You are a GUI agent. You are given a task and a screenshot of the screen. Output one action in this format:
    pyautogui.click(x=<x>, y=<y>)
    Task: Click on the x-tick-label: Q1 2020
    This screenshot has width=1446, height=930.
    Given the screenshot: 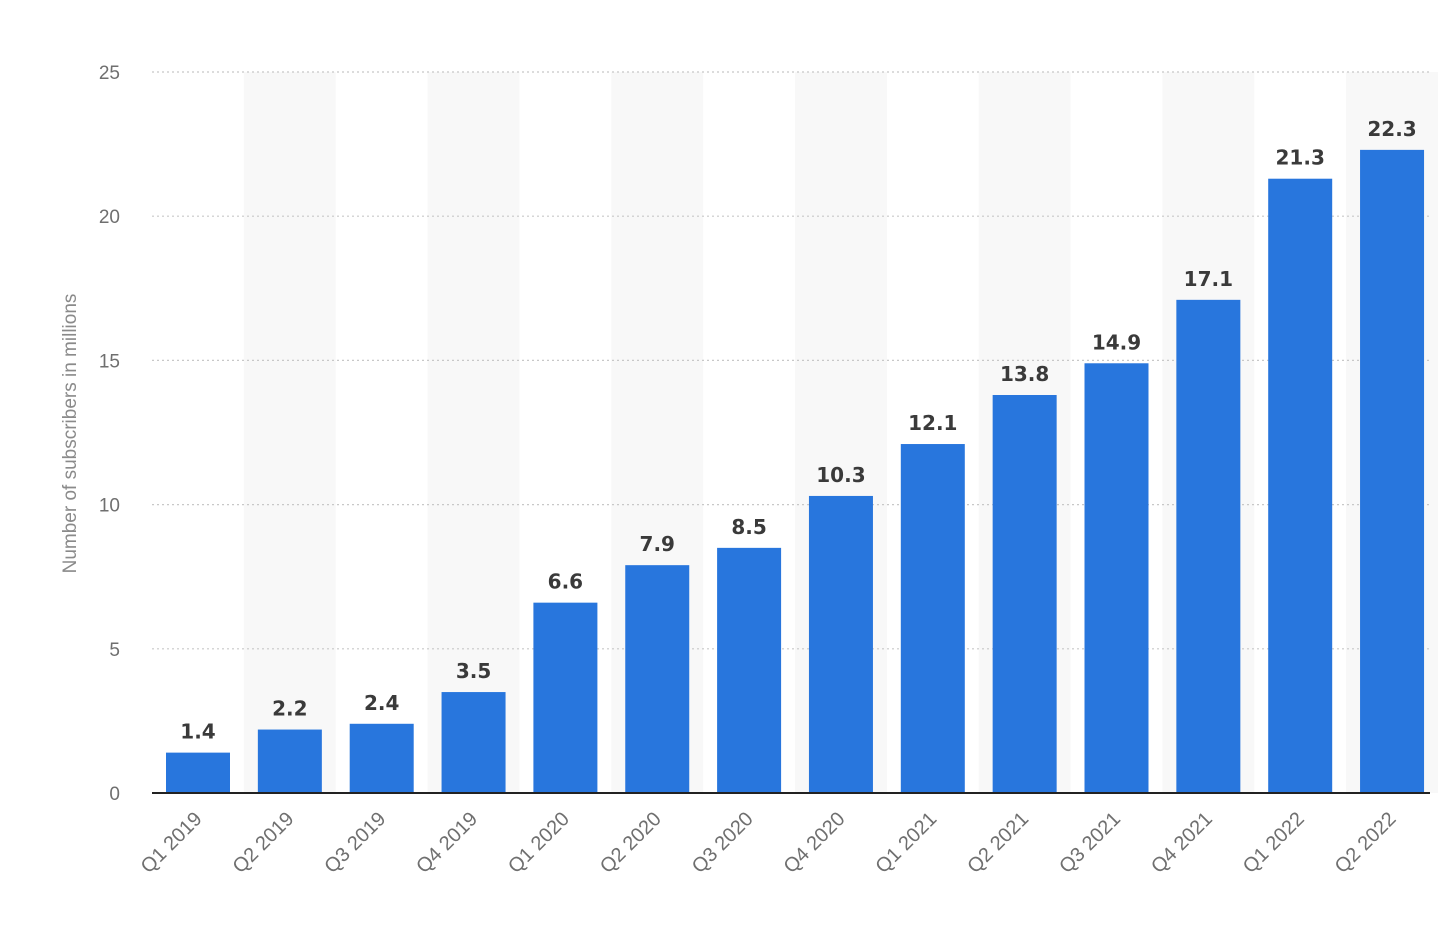 What is the action you would take?
    pyautogui.click(x=539, y=843)
    